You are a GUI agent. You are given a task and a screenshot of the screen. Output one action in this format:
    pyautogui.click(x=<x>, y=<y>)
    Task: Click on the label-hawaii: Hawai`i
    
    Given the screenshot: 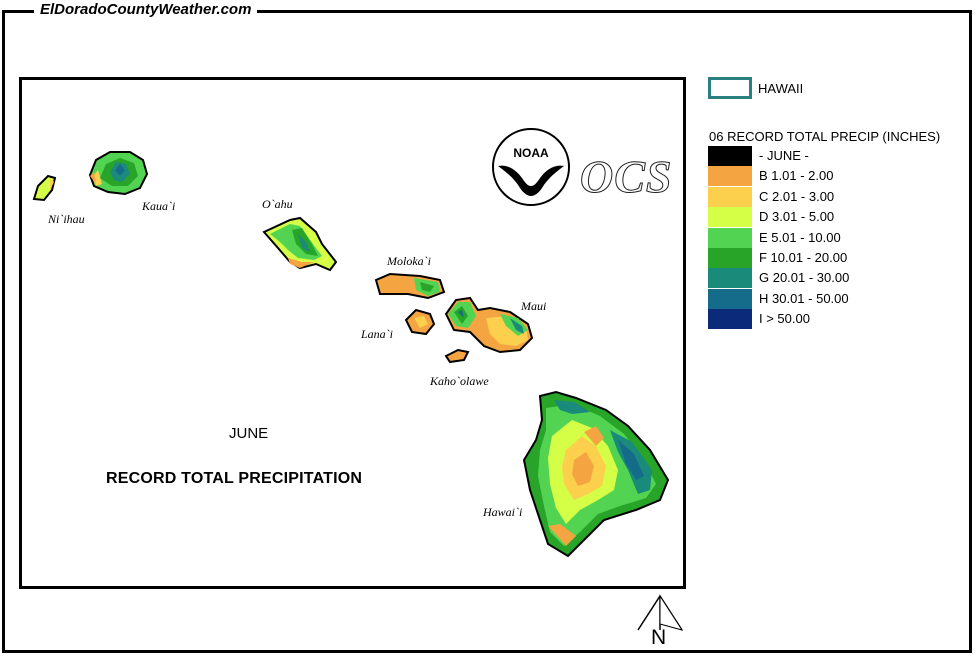 What is the action you would take?
    pyautogui.click(x=503, y=512)
    